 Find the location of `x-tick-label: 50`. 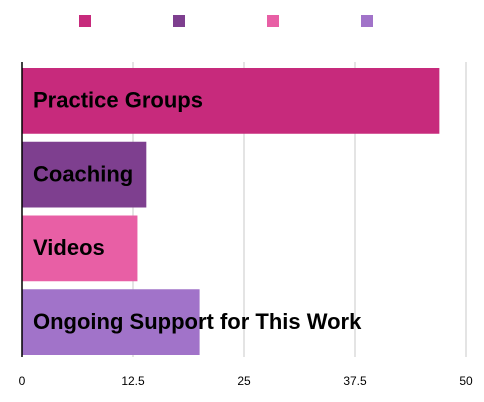

x-tick-label: 50 is located at coordinates (466, 381).